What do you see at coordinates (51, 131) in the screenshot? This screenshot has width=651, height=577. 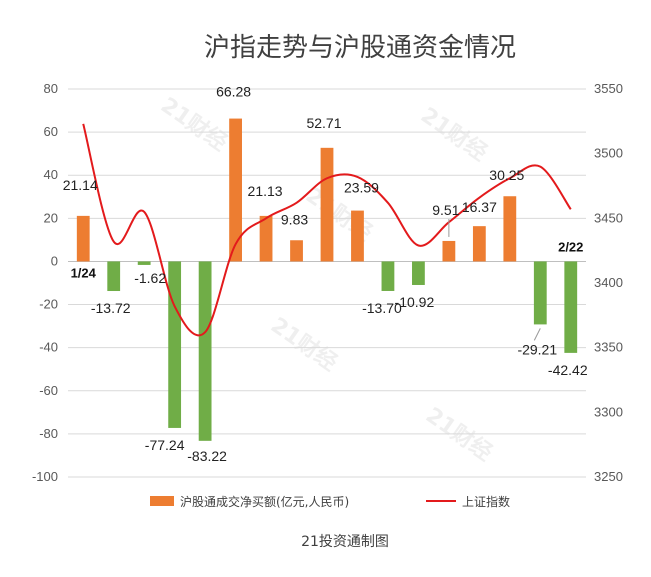 I see `left-tick-label: 60` at bounding box center [51, 131].